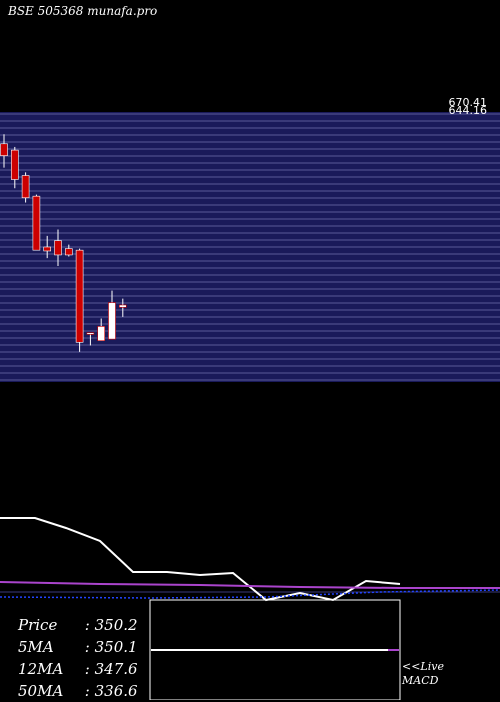 The width and height of the screenshot is (500, 702). I want to click on info-sep-50ma: :, so click(87, 691).